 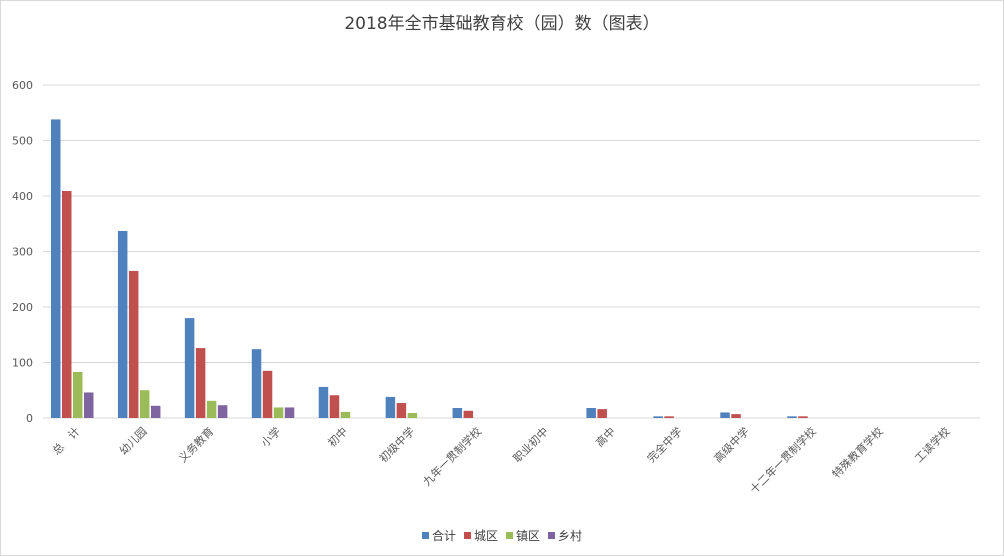 I want to click on y-tick-label: 0, so click(x=29, y=418).